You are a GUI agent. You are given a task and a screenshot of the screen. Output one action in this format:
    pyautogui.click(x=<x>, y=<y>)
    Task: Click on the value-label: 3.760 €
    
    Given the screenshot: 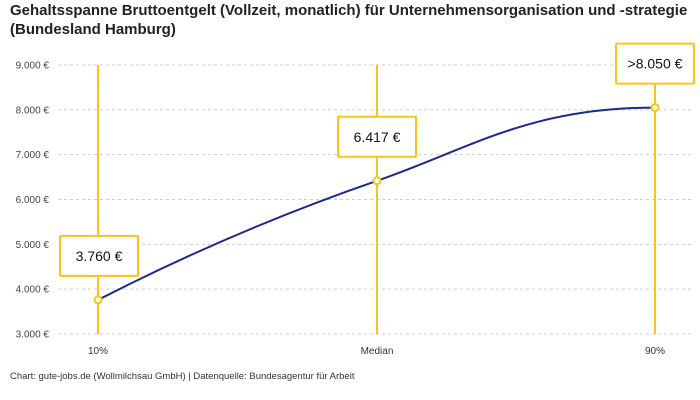 What is the action you would take?
    pyautogui.click(x=99, y=256)
    